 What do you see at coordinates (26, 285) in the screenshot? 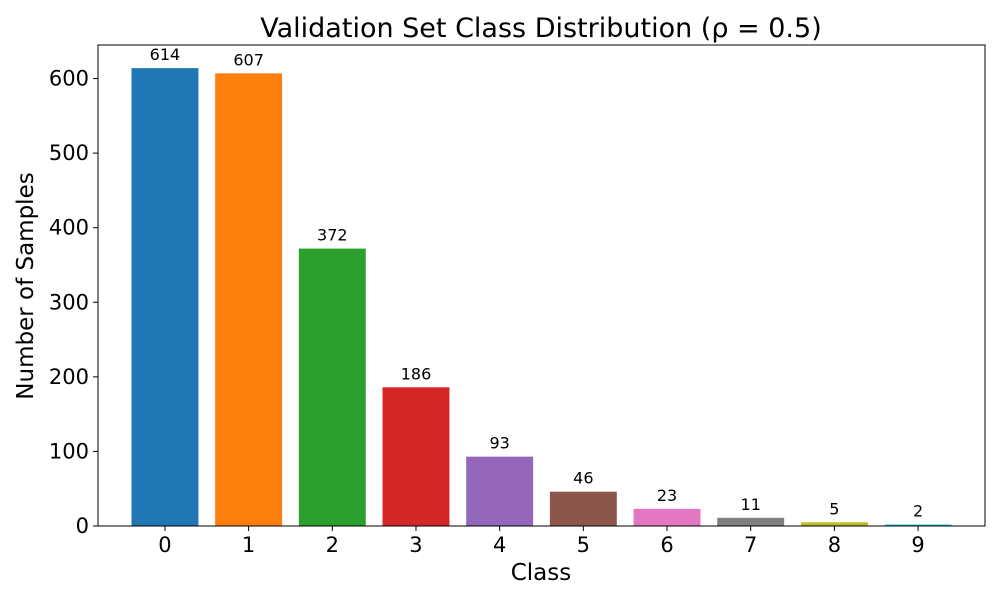
I see `y-axis-label: Number of Samples` at bounding box center [26, 285].